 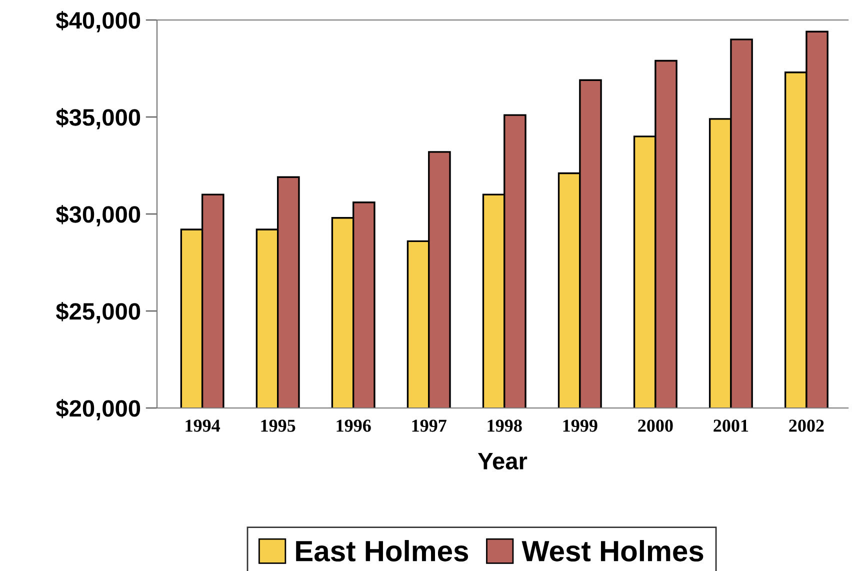 What do you see at coordinates (278, 426) in the screenshot?
I see `x-tick-label: 1995` at bounding box center [278, 426].